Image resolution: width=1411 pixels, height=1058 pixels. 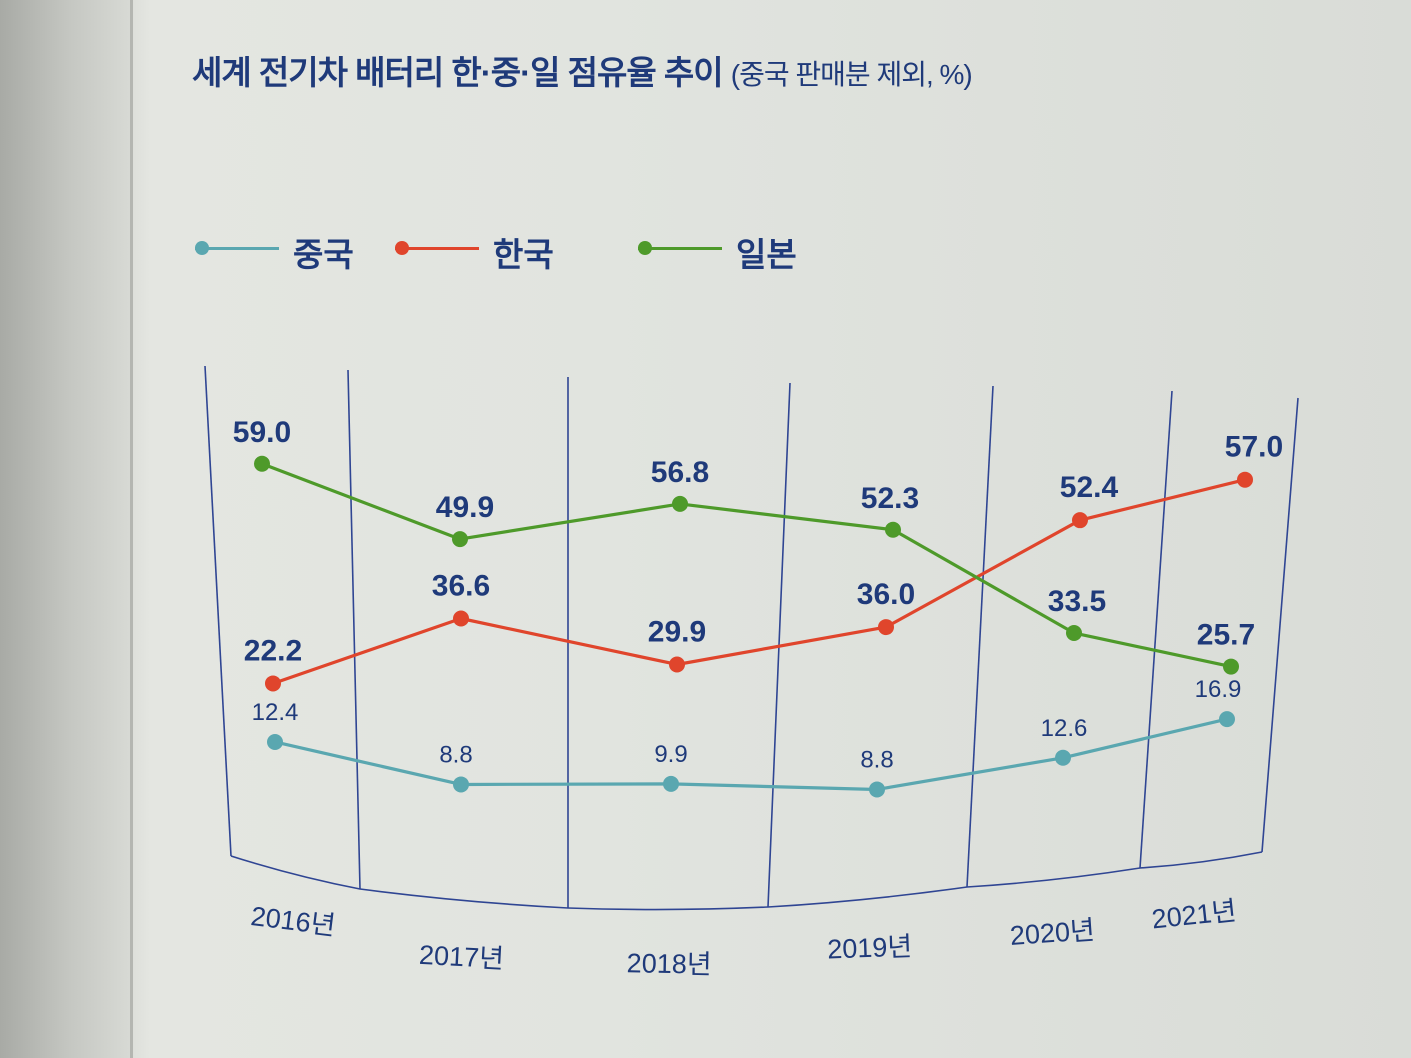 I want to click on data-label: 57.0, so click(x=1254, y=447).